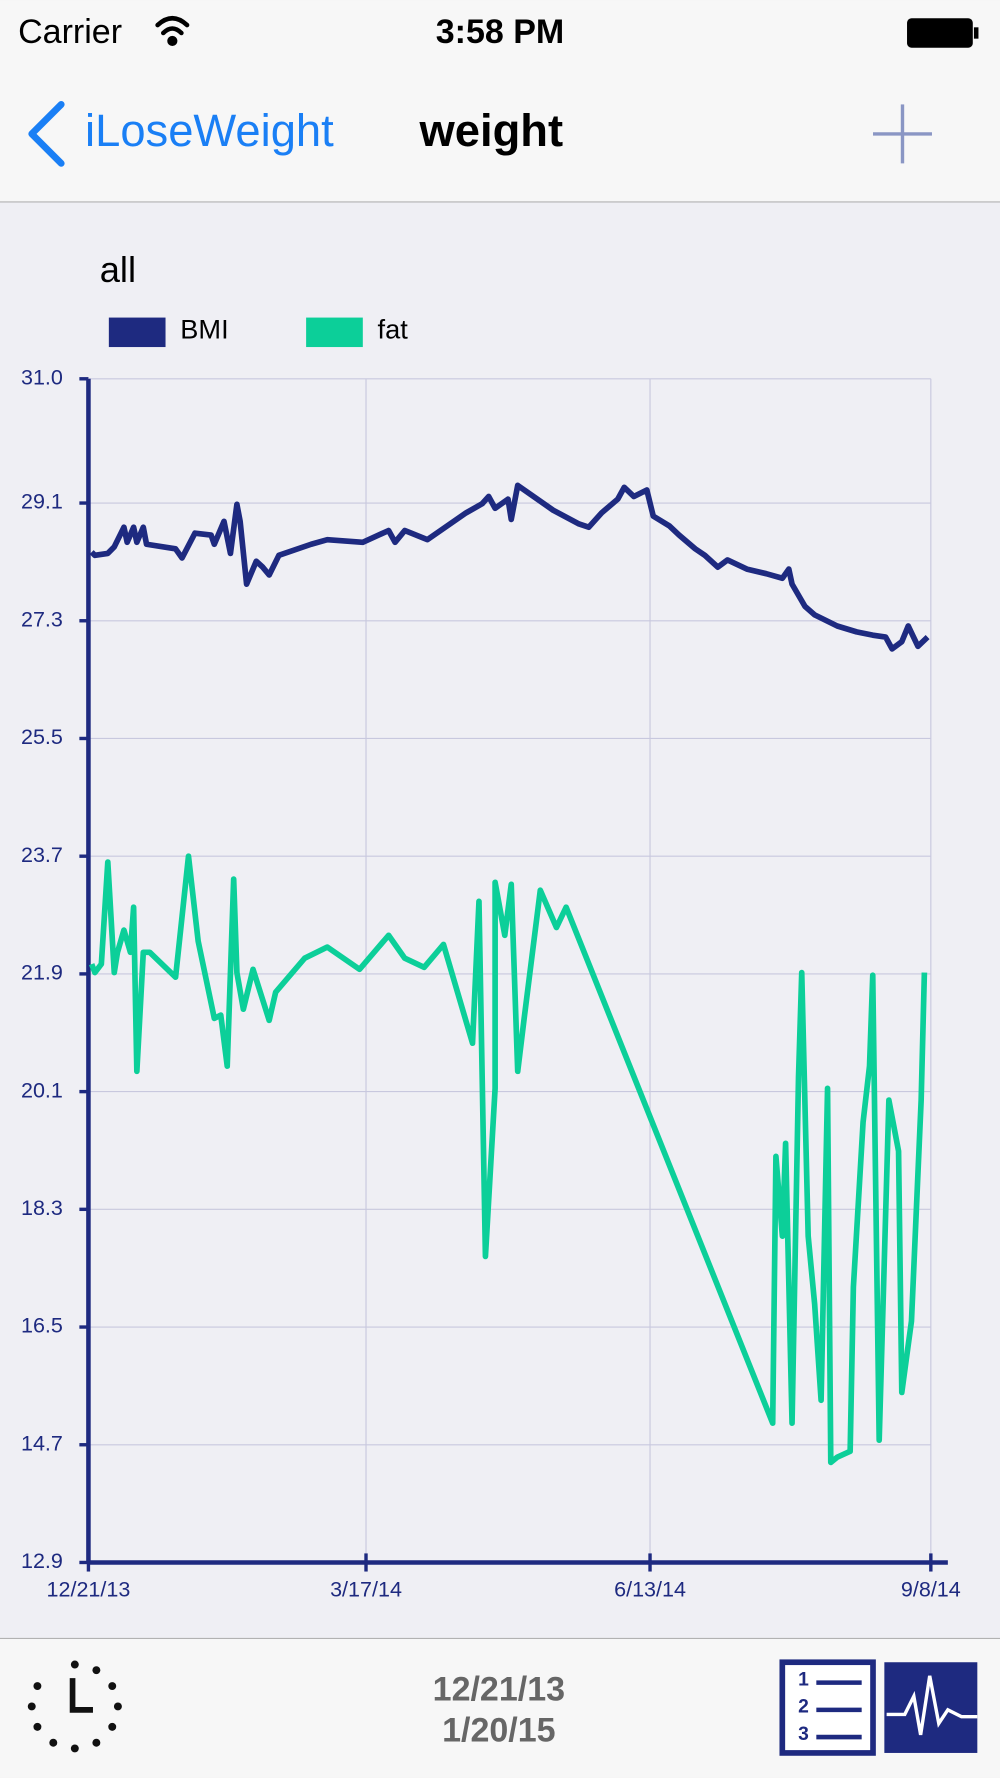 The image size is (1000, 1778). Describe the element at coordinates (943, 33) in the screenshot. I see `battery-icon` at that location.